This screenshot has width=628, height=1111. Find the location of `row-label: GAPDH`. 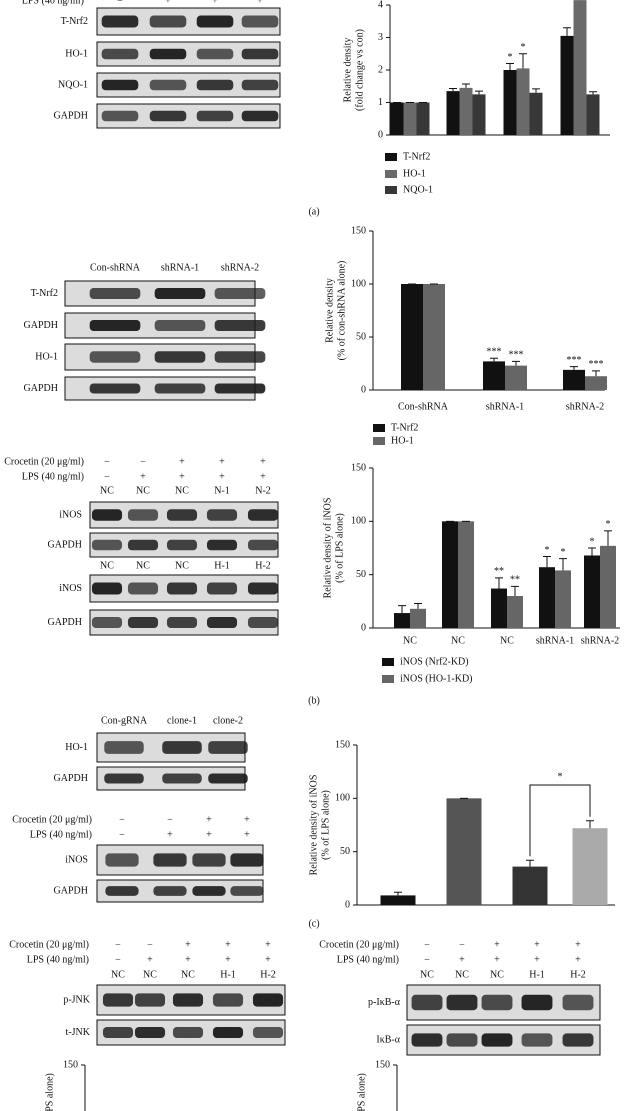

row-label: GAPDH is located at coordinates (71, 890).